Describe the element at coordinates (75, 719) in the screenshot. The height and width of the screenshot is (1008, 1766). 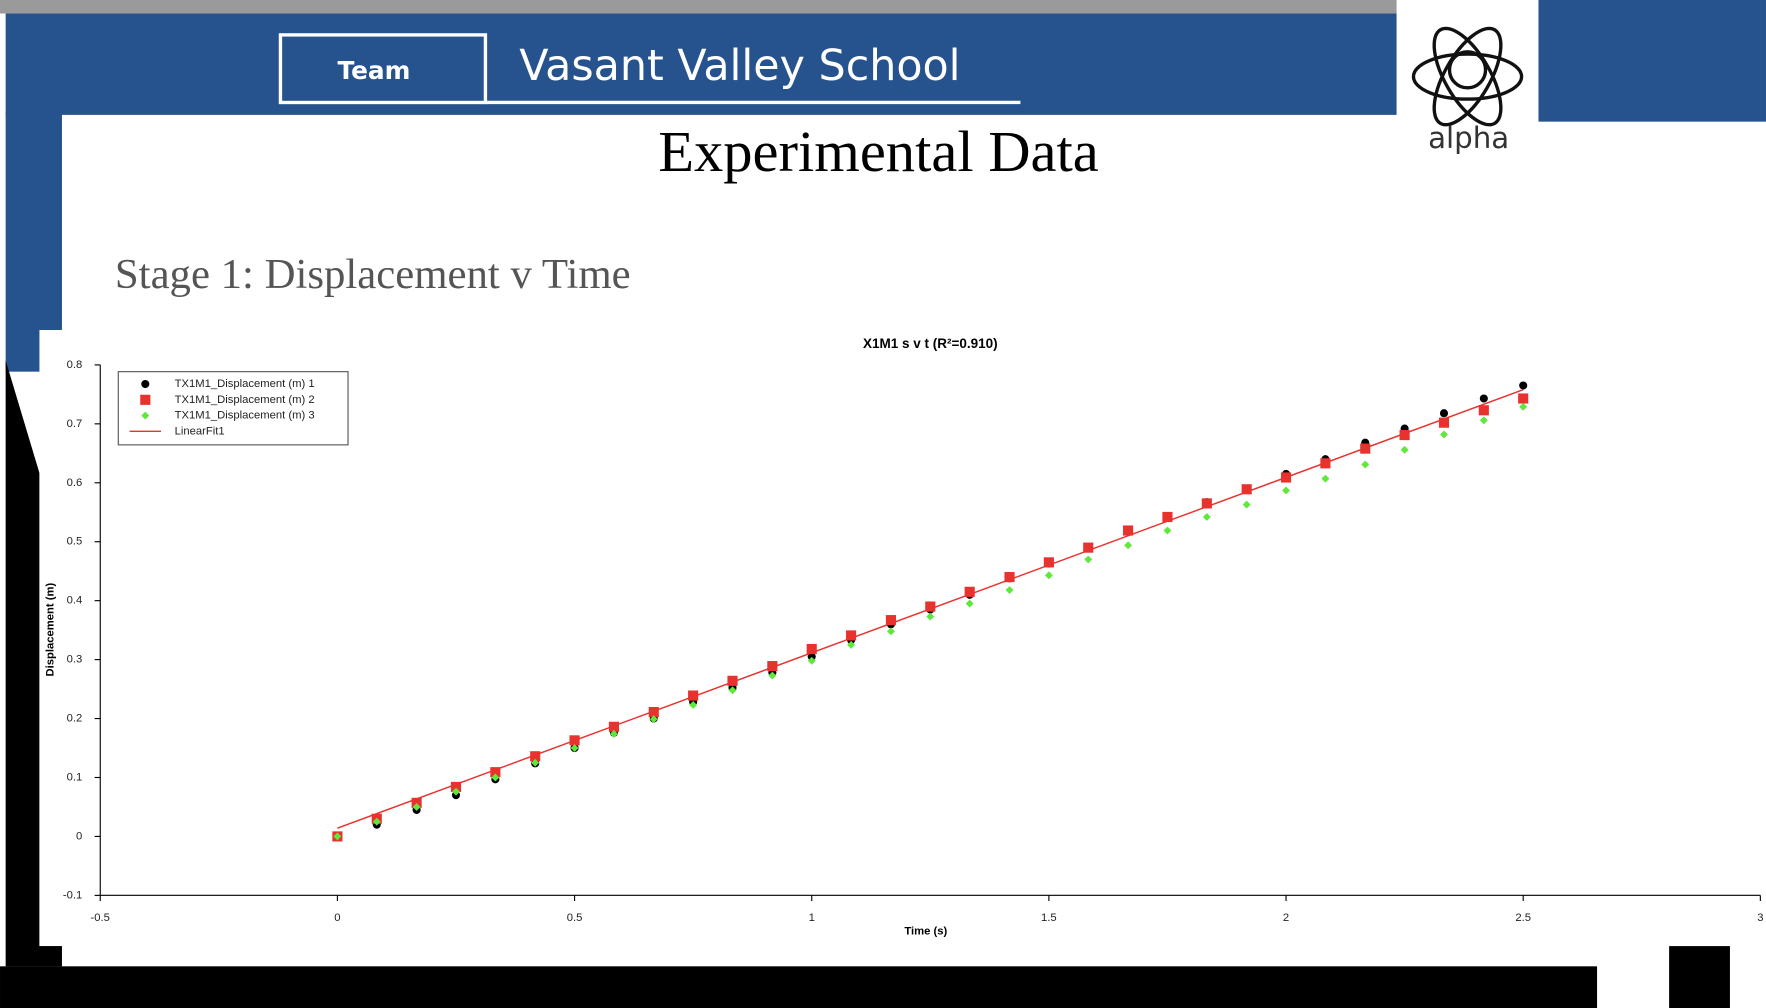
I see `y-tick-label: 0.2` at that location.